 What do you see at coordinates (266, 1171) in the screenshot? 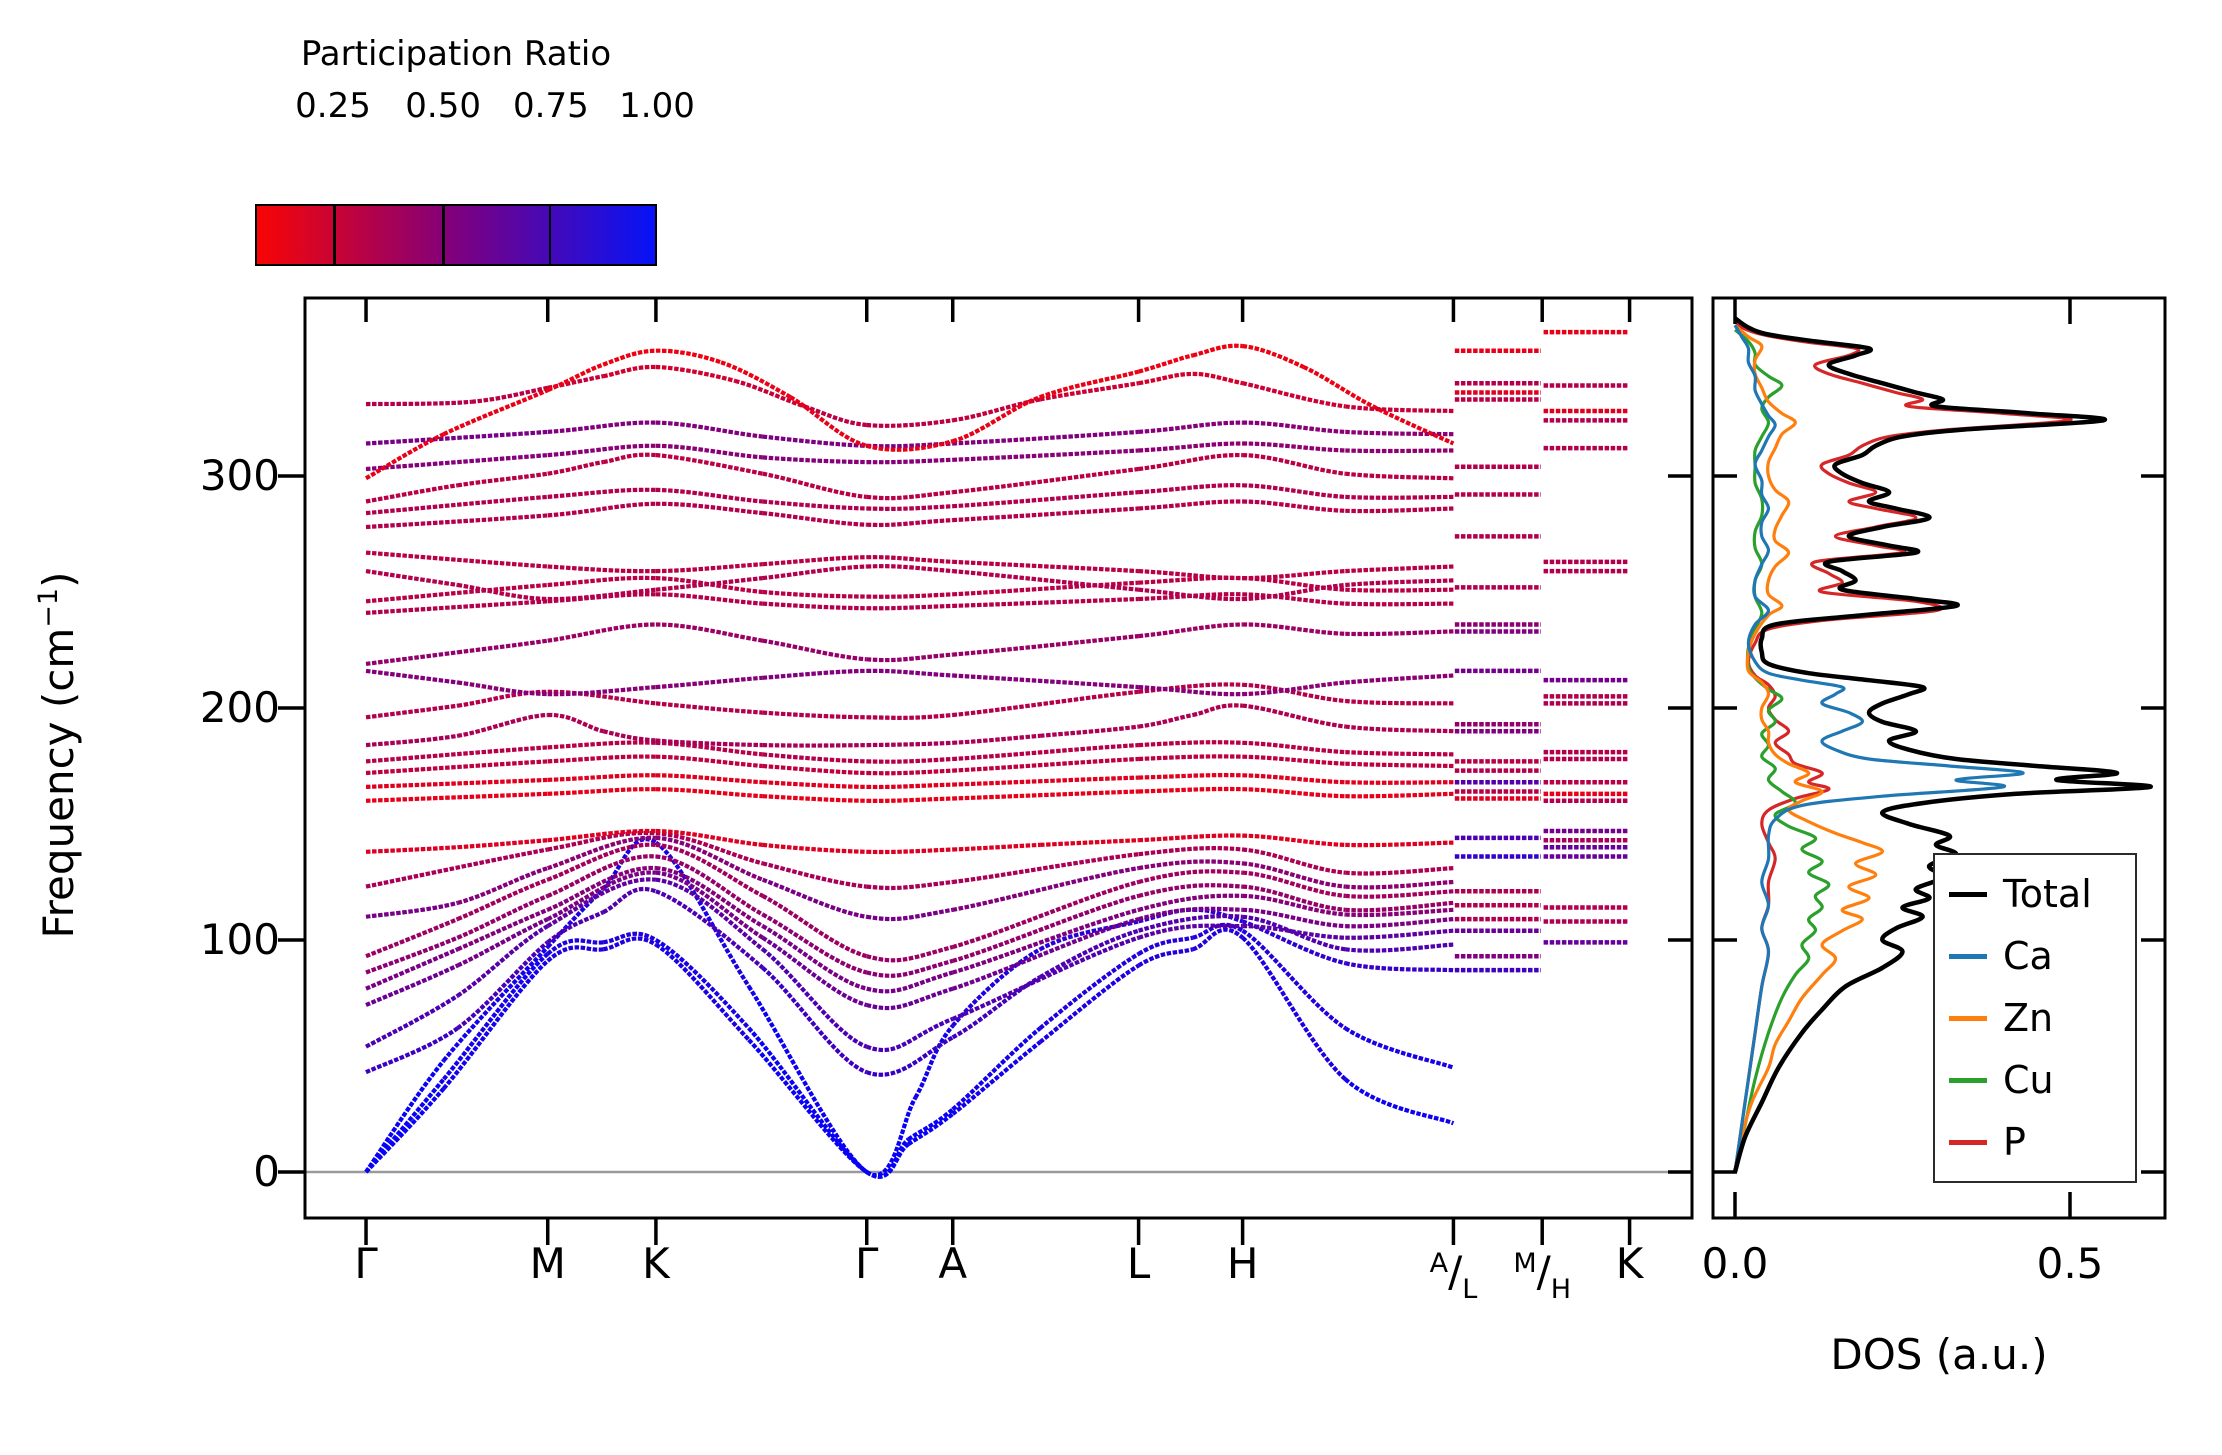
I see `y-tick-label: 0` at bounding box center [266, 1171].